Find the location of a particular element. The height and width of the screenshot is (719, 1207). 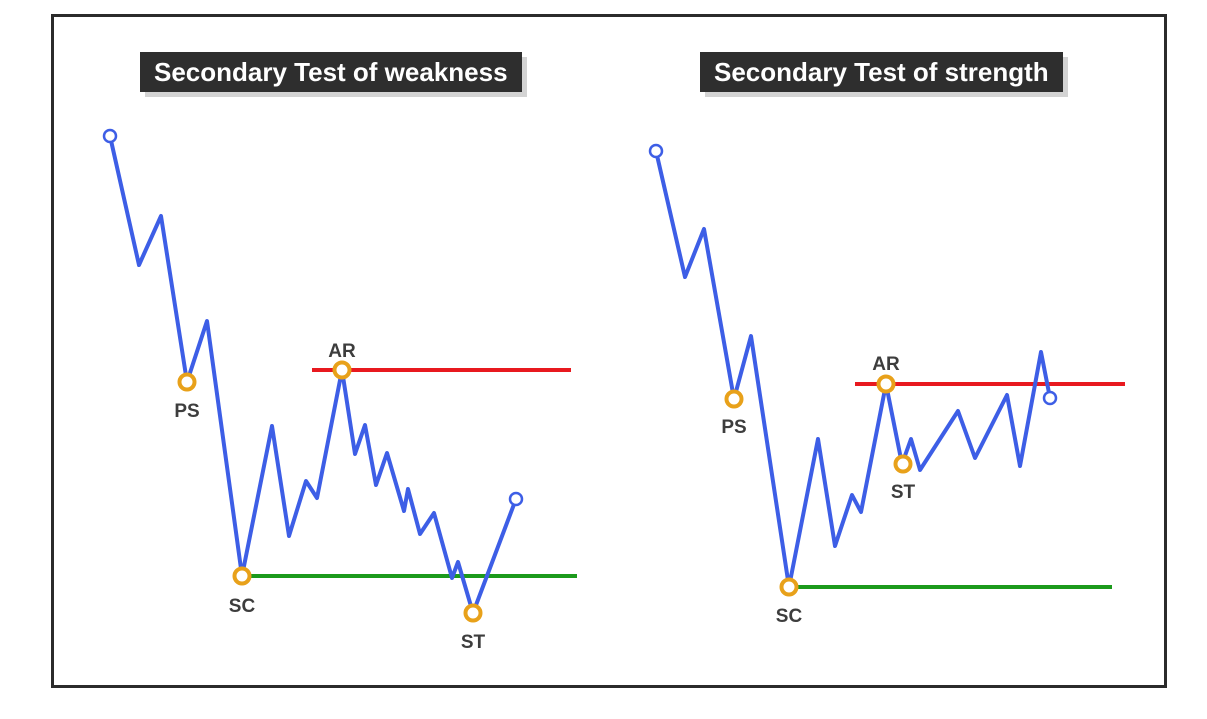

panel-title-weakness: Secondary Test of weakness is located at coordinates (331, 72).